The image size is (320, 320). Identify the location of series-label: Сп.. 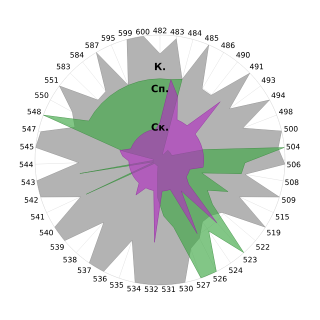
(160, 88).